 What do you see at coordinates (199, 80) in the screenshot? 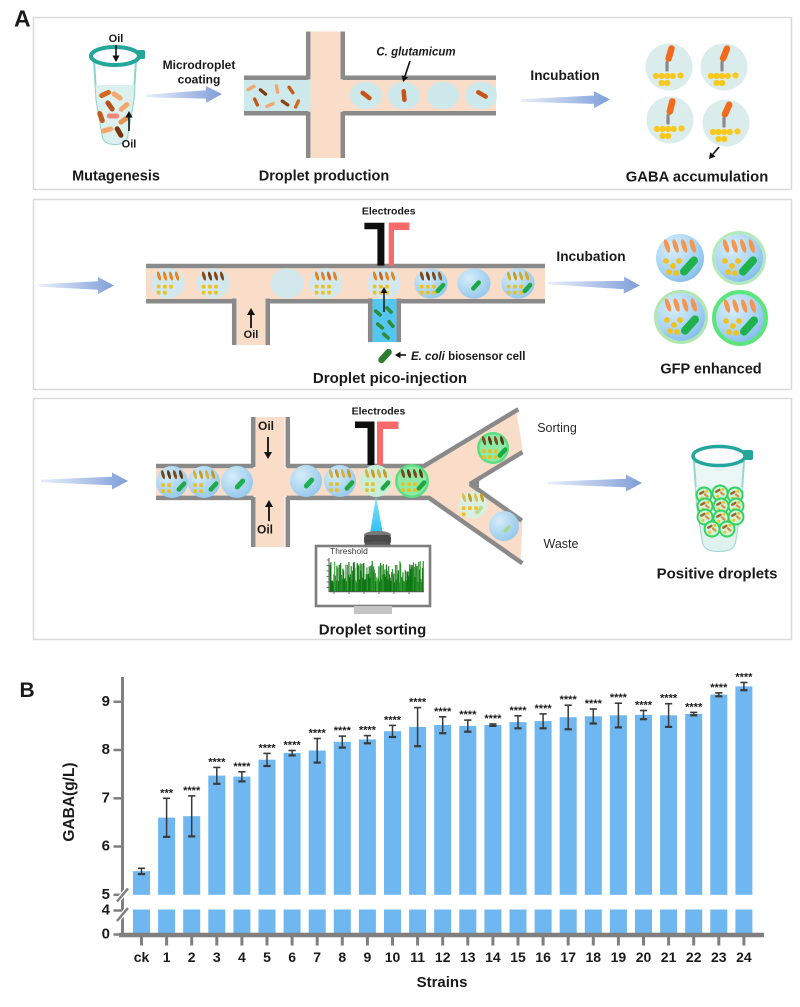
I see `svg-text: coating` at bounding box center [199, 80].